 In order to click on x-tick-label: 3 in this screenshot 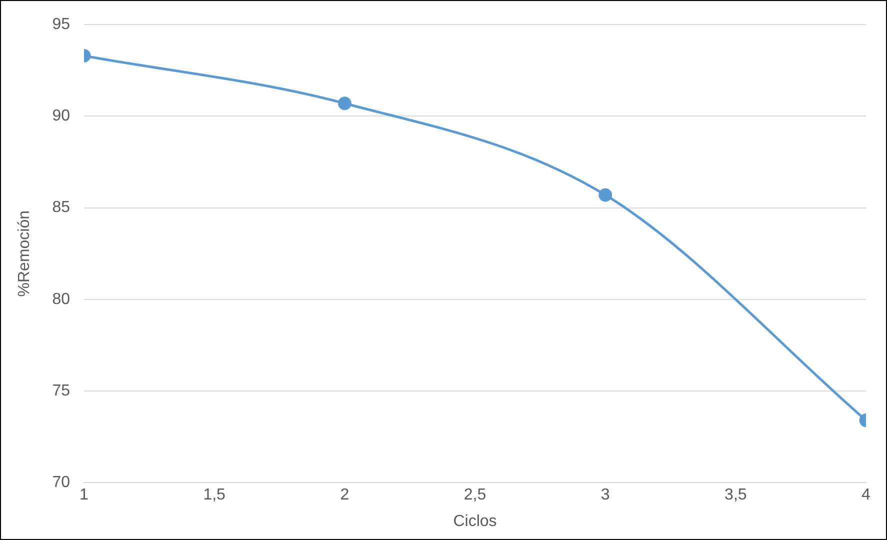, I will do `click(605, 495)`.